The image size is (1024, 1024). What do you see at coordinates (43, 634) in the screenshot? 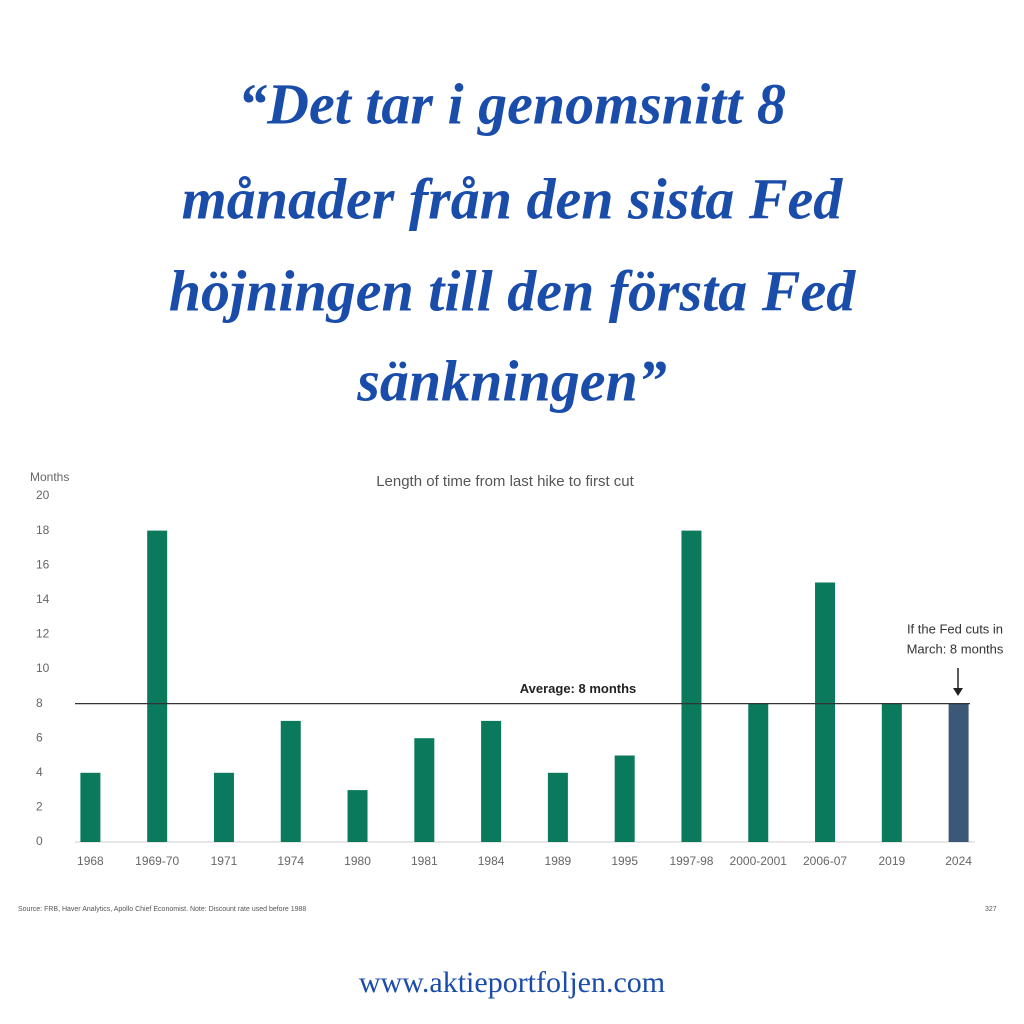
I see `y-tick-label: 12` at bounding box center [43, 634].